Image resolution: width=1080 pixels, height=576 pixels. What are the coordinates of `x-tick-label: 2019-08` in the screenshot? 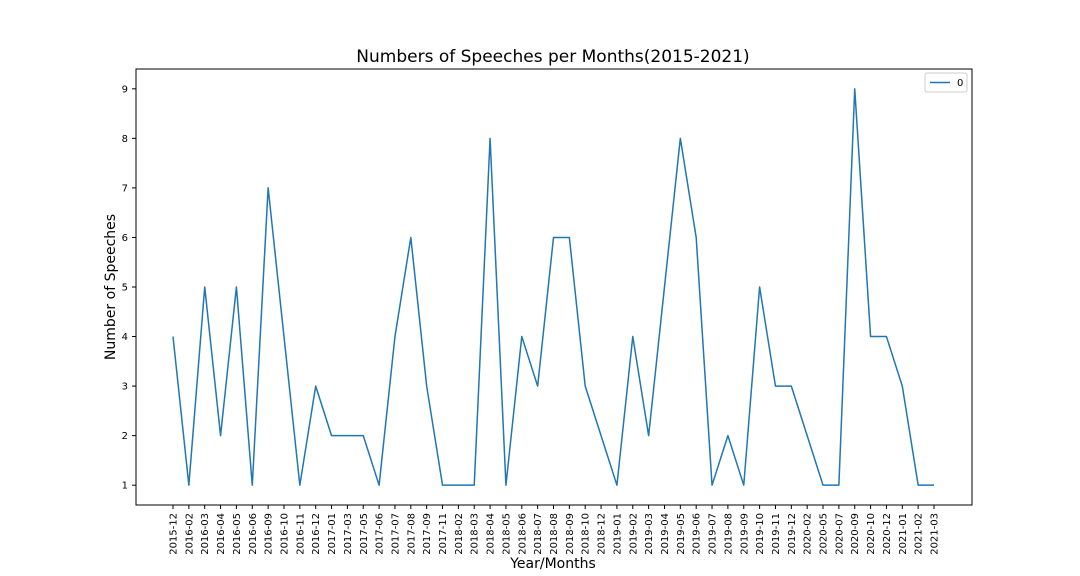 It's located at (728, 534).